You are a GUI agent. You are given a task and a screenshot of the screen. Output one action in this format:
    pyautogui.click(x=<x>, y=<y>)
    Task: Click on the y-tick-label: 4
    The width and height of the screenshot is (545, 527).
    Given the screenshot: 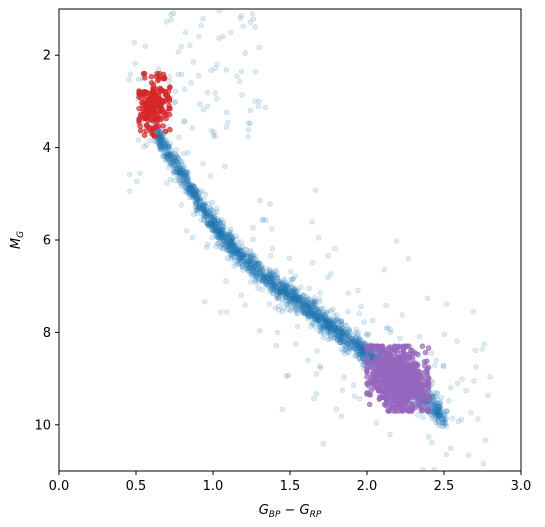 What is the action you would take?
    pyautogui.click(x=47, y=148)
    